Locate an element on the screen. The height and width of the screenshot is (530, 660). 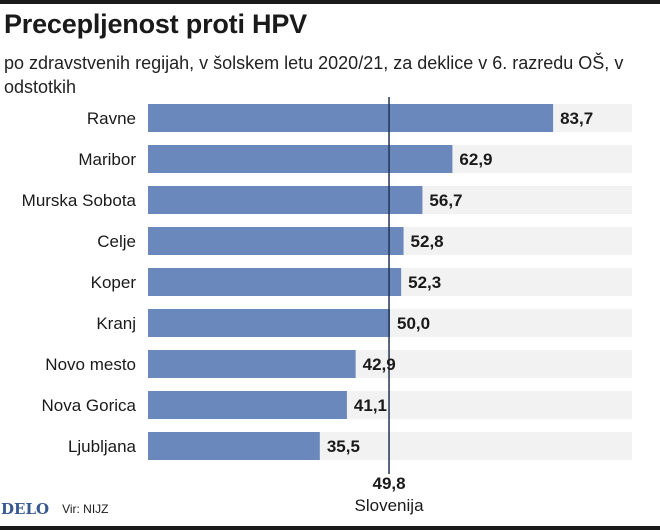
category-label: Koper is located at coordinates (114, 282).